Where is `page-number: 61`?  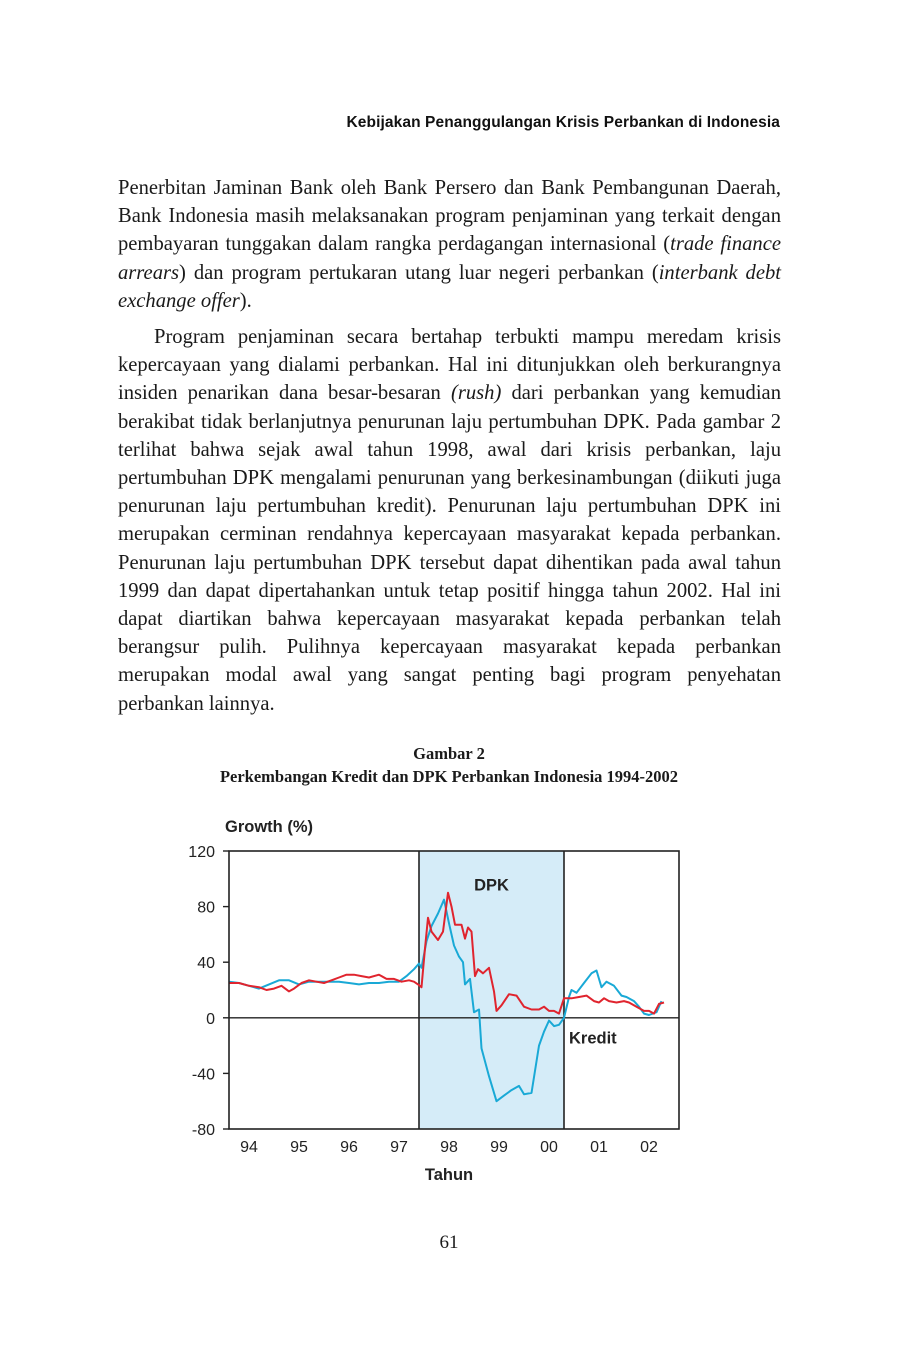
page-number: 61 is located at coordinates (449, 1242).